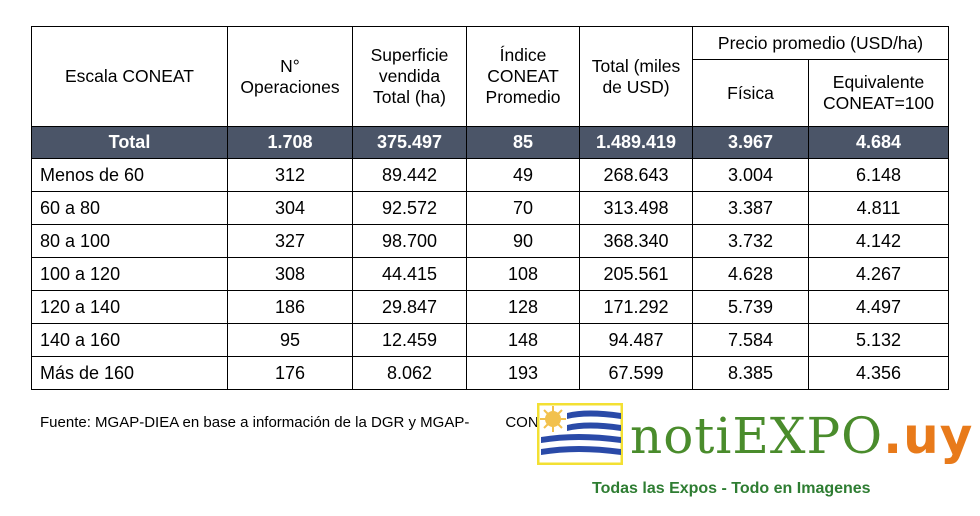 The width and height of the screenshot is (980, 516). Describe the element at coordinates (129, 307) in the screenshot. I see `cell-escala: 120 a 140` at that location.